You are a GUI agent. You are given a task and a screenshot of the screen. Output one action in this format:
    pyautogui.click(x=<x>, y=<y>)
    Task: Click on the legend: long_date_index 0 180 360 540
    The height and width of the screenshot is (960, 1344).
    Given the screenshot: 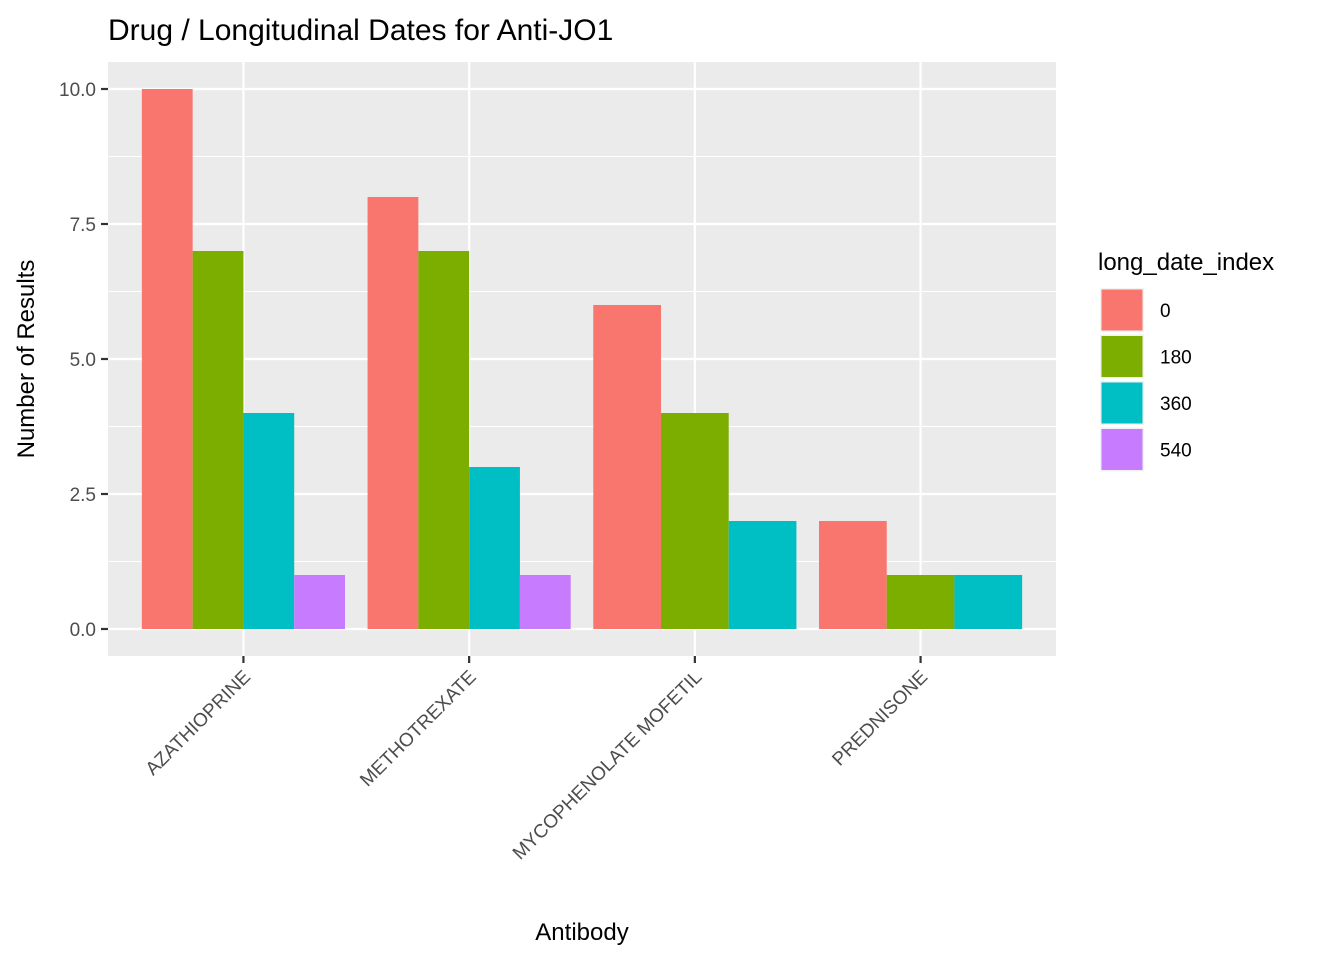 What is the action you would take?
    pyautogui.click(x=1186, y=360)
    